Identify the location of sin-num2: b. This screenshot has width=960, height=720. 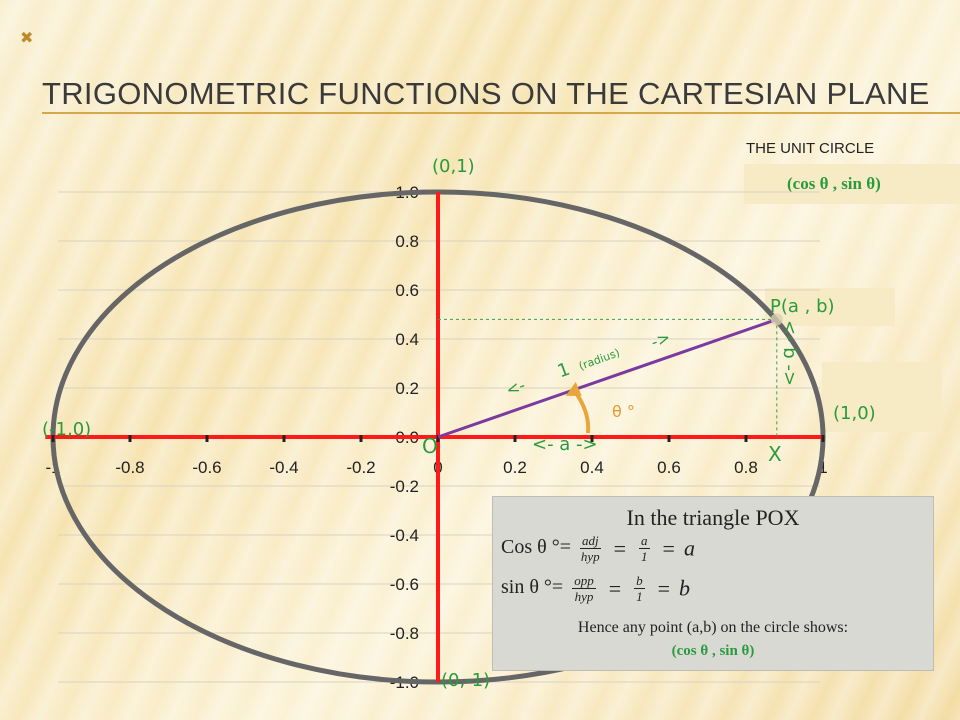
(639, 581).